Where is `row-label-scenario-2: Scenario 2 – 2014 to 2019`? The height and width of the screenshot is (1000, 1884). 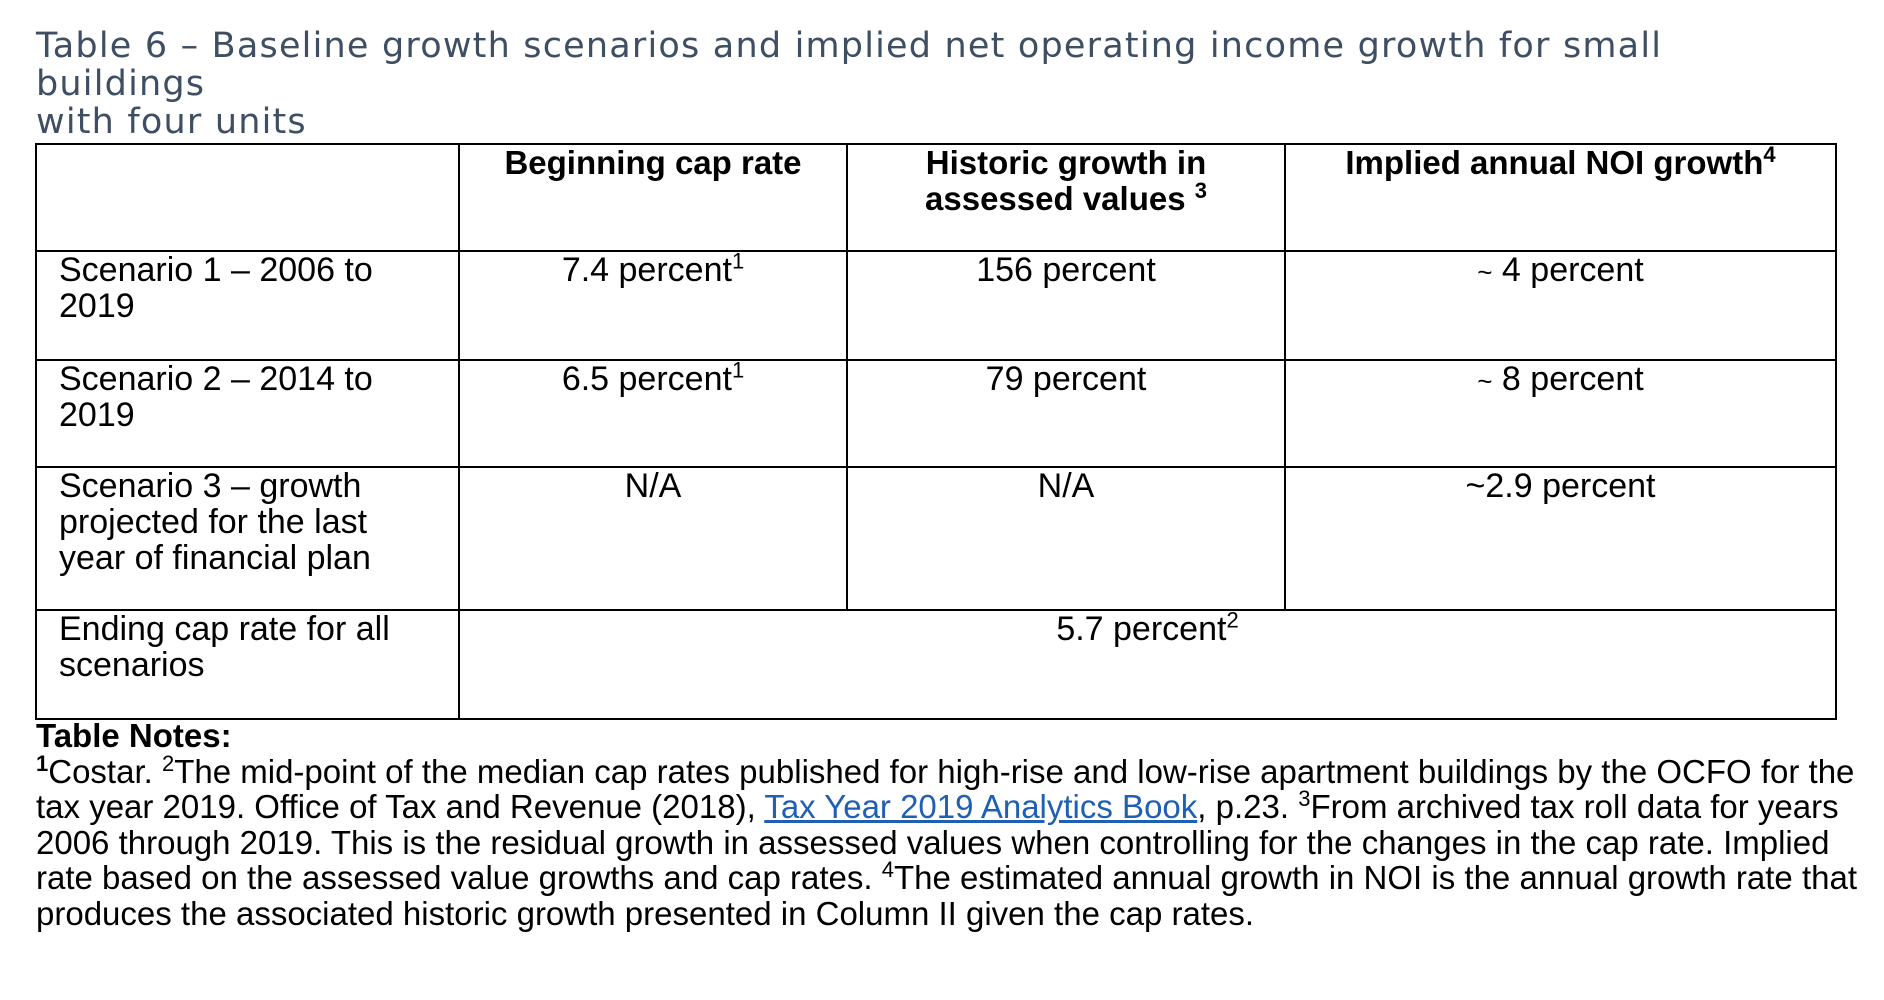 row-label-scenario-2: Scenario 2 – 2014 to 2019 is located at coordinates (247, 413).